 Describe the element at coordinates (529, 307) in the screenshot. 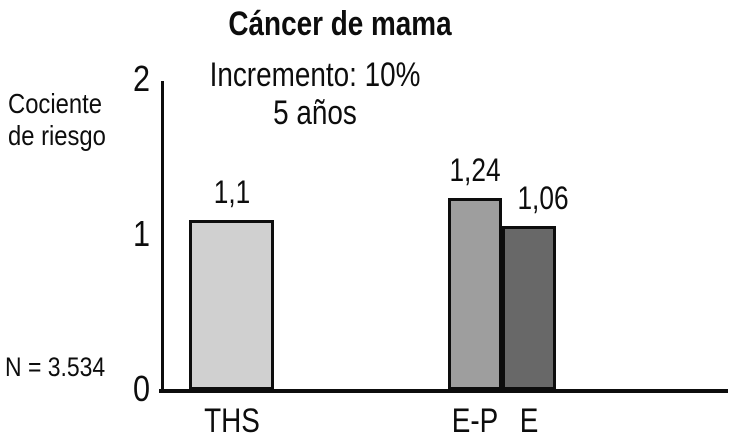

I see `bar-e` at that location.